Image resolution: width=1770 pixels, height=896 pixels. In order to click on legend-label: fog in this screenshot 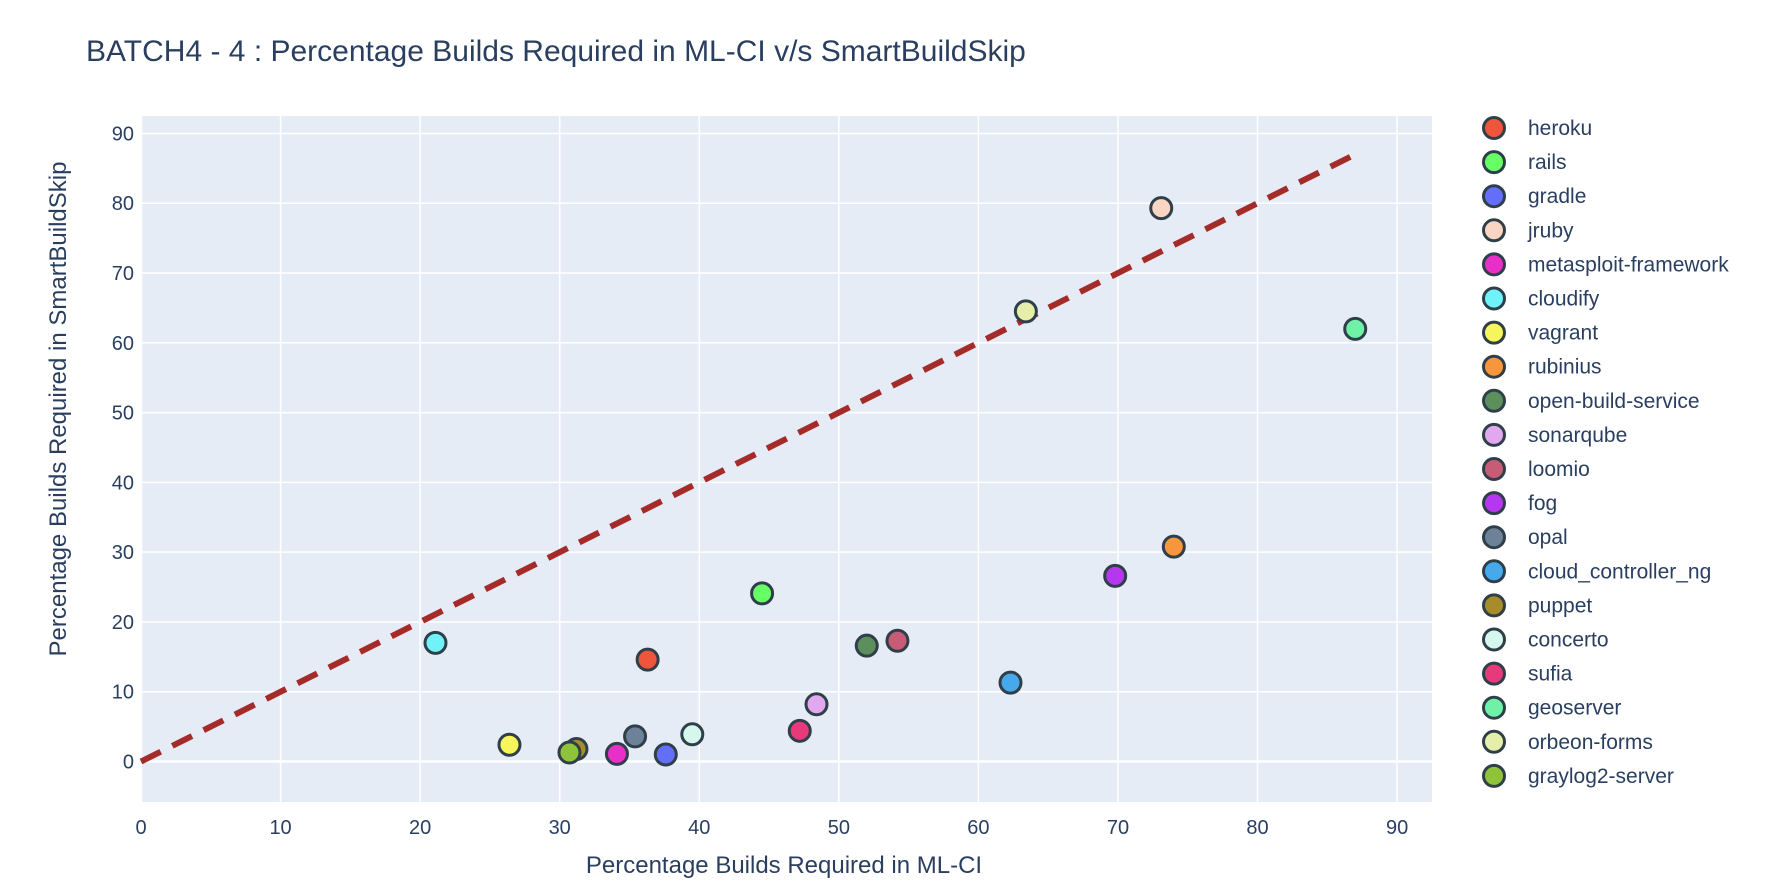, I will do `click(1542, 503)`.